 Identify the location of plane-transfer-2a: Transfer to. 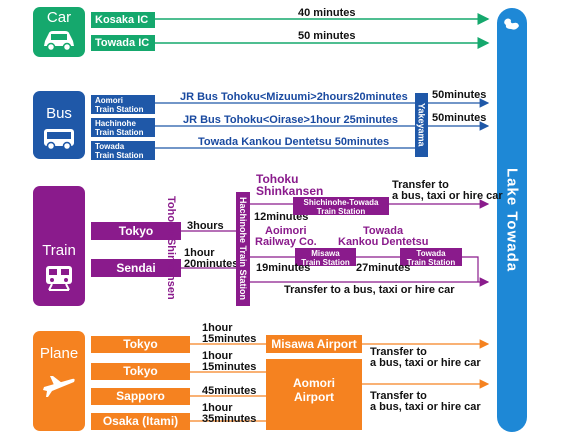
(398, 396).